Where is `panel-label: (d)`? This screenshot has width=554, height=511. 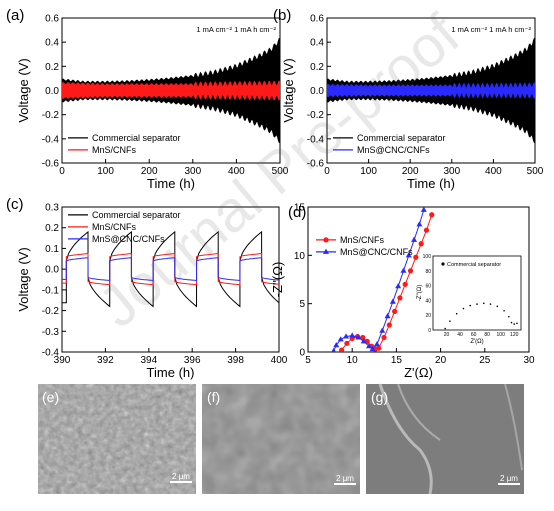 panel-label: (d) is located at coordinates (297, 212).